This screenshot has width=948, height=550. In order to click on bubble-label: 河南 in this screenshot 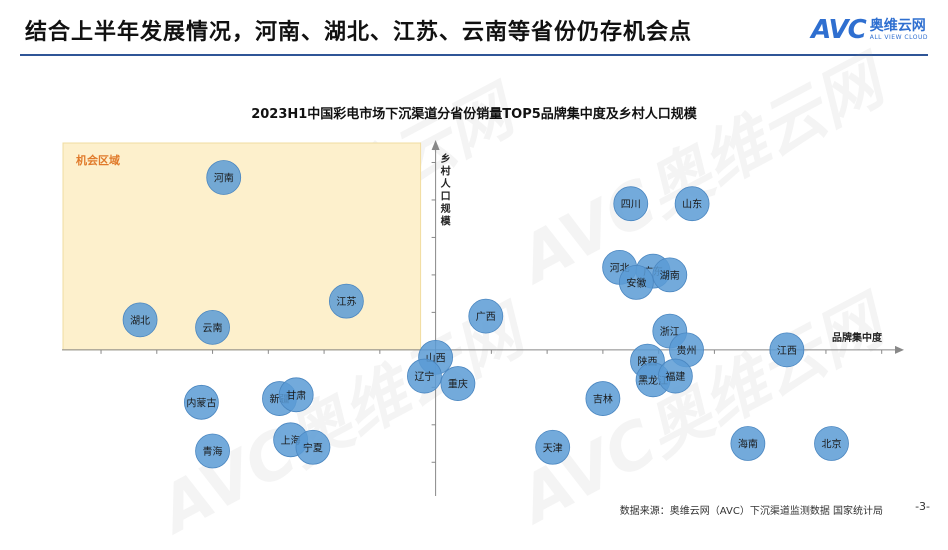, I will do `click(224, 177)`.